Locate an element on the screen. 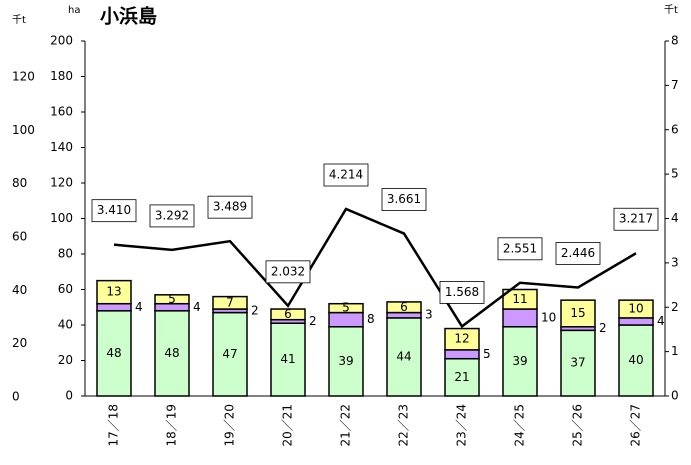  value-label: 11 is located at coordinates (519, 299).